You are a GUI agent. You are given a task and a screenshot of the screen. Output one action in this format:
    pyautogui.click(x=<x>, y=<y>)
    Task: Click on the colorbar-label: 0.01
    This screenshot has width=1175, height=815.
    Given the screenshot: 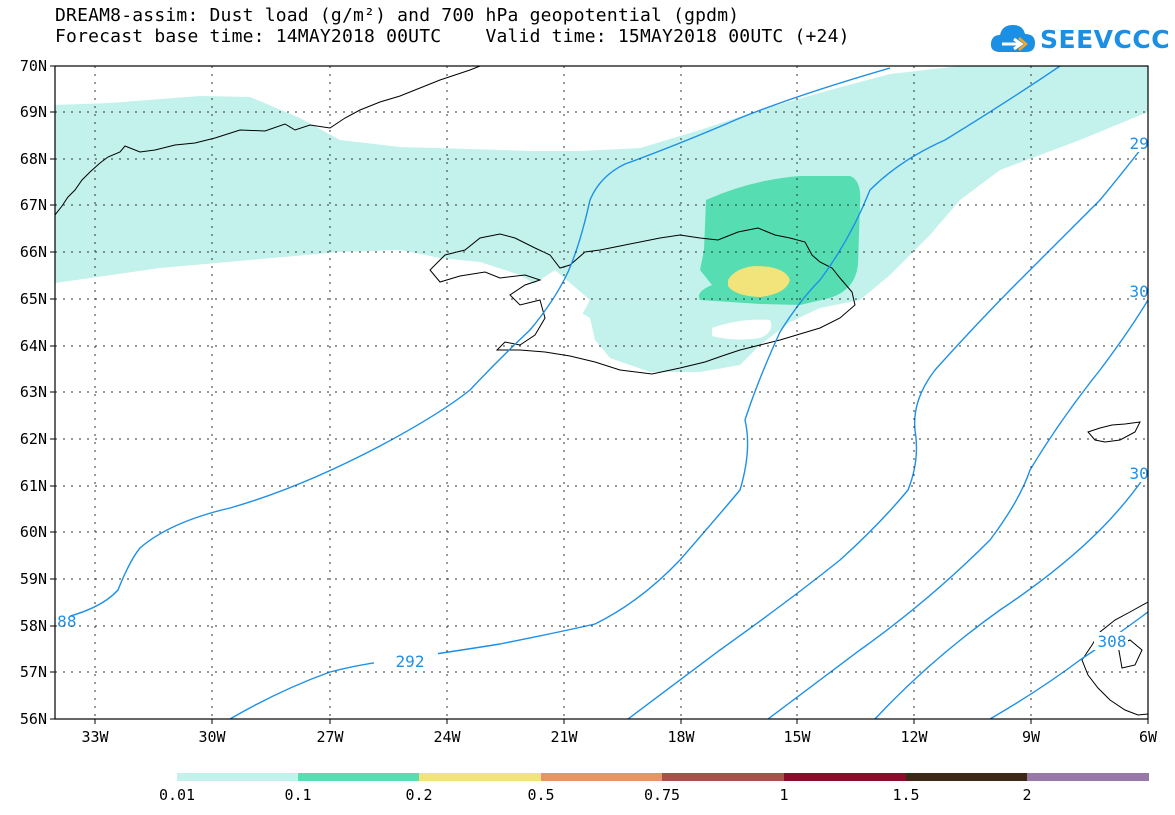 What is the action you would take?
    pyautogui.click(x=177, y=795)
    